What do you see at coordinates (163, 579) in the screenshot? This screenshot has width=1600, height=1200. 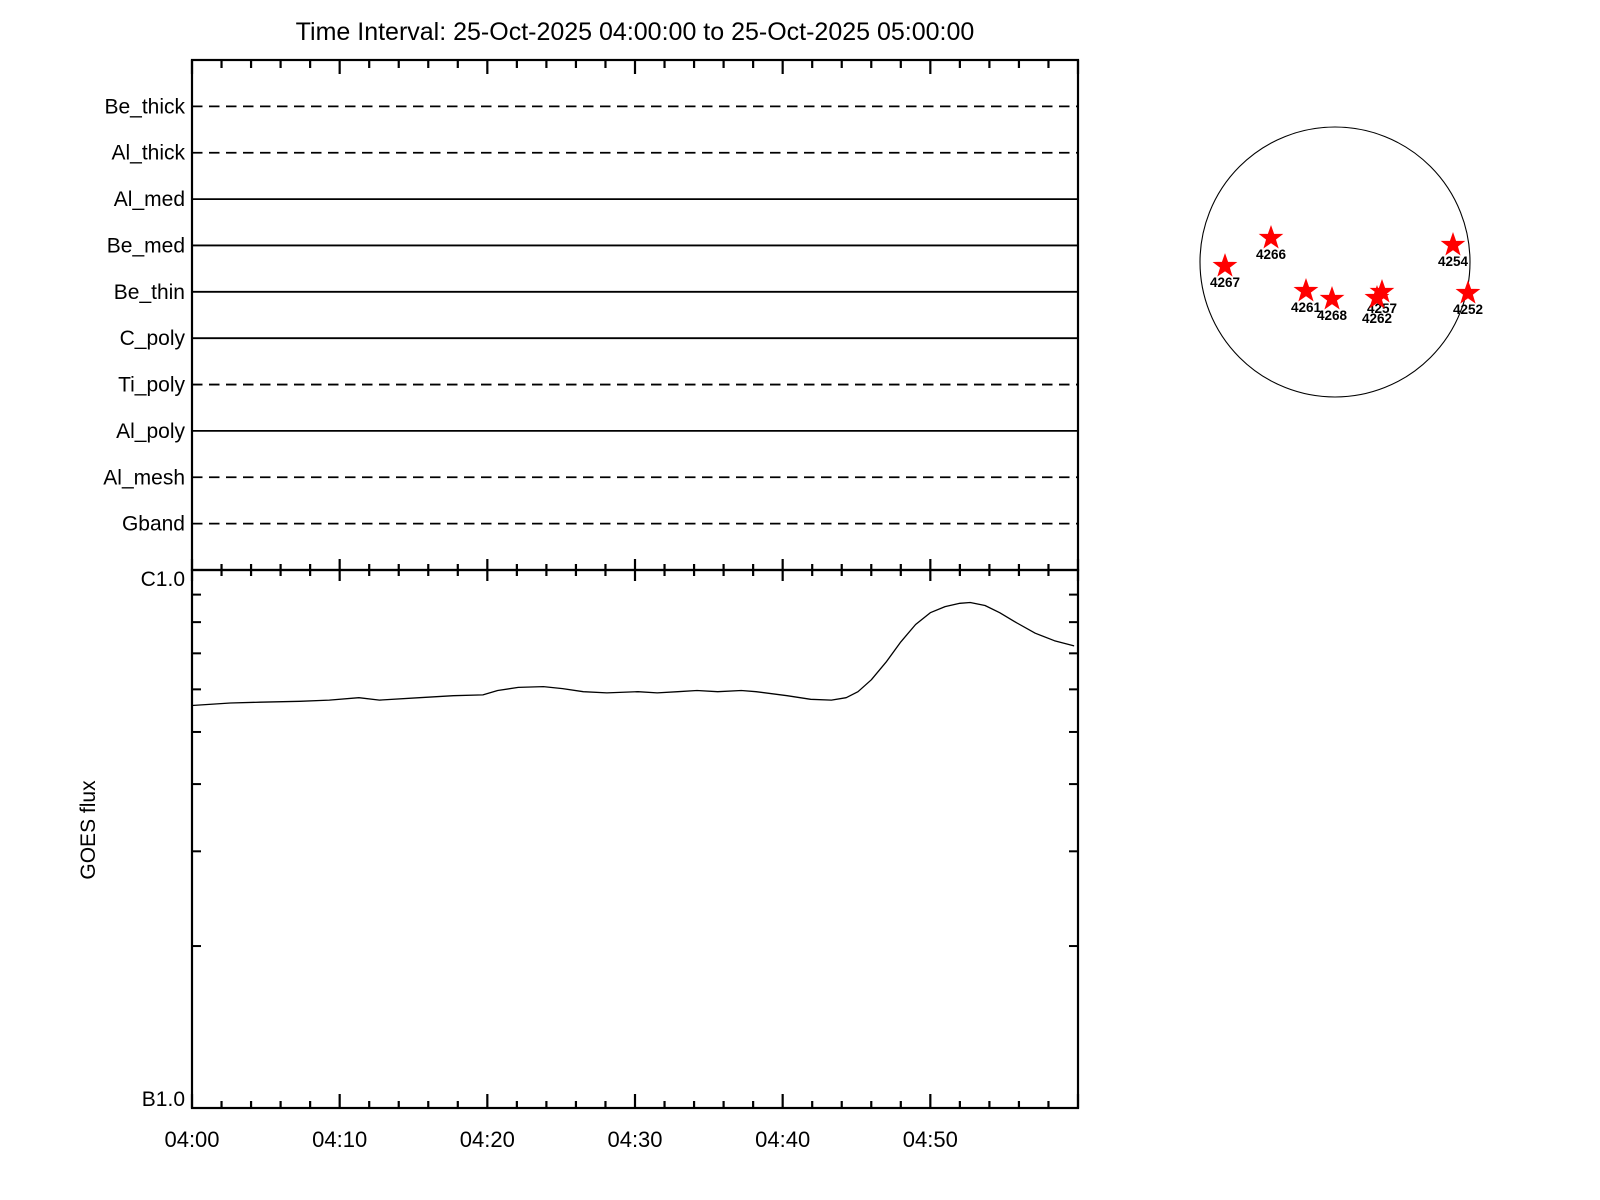 I see `goes-y-top-label: C1.0` at bounding box center [163, 579].